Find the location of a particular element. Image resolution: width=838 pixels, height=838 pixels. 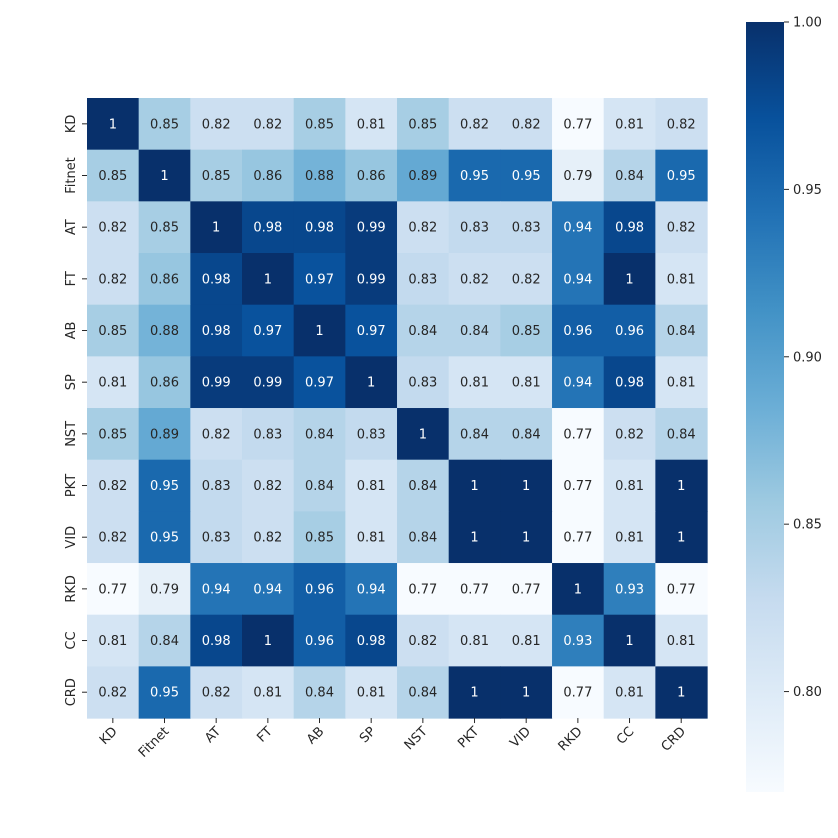

cell-value-label: 0.88 is located at coordinates (164, 331).